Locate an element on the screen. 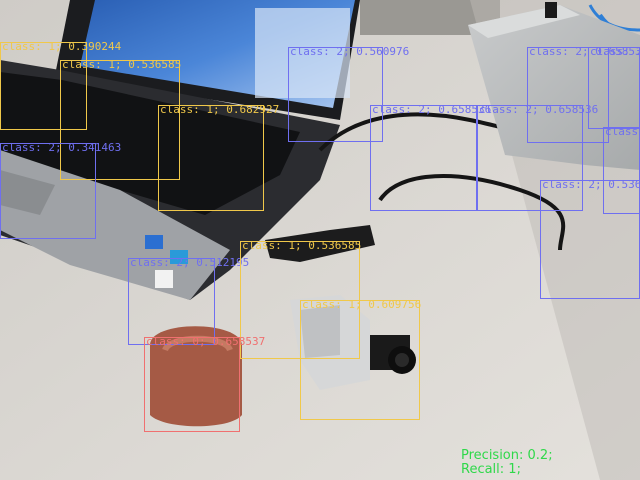 This screenshot has width=640, height=480. laptop-keys is located at coordinates (150, 143).